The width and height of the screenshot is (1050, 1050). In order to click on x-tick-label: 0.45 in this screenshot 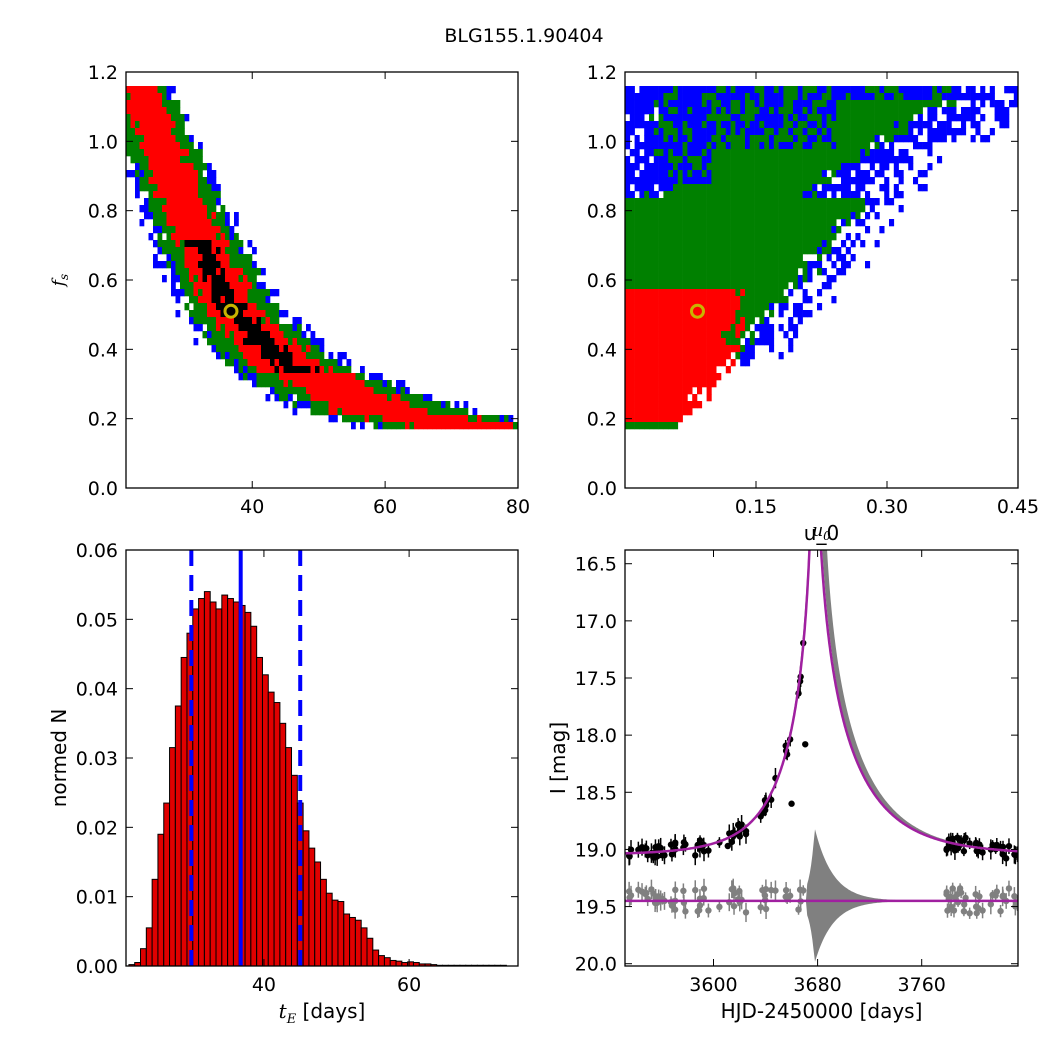, I will do `click(1018, 507)`.